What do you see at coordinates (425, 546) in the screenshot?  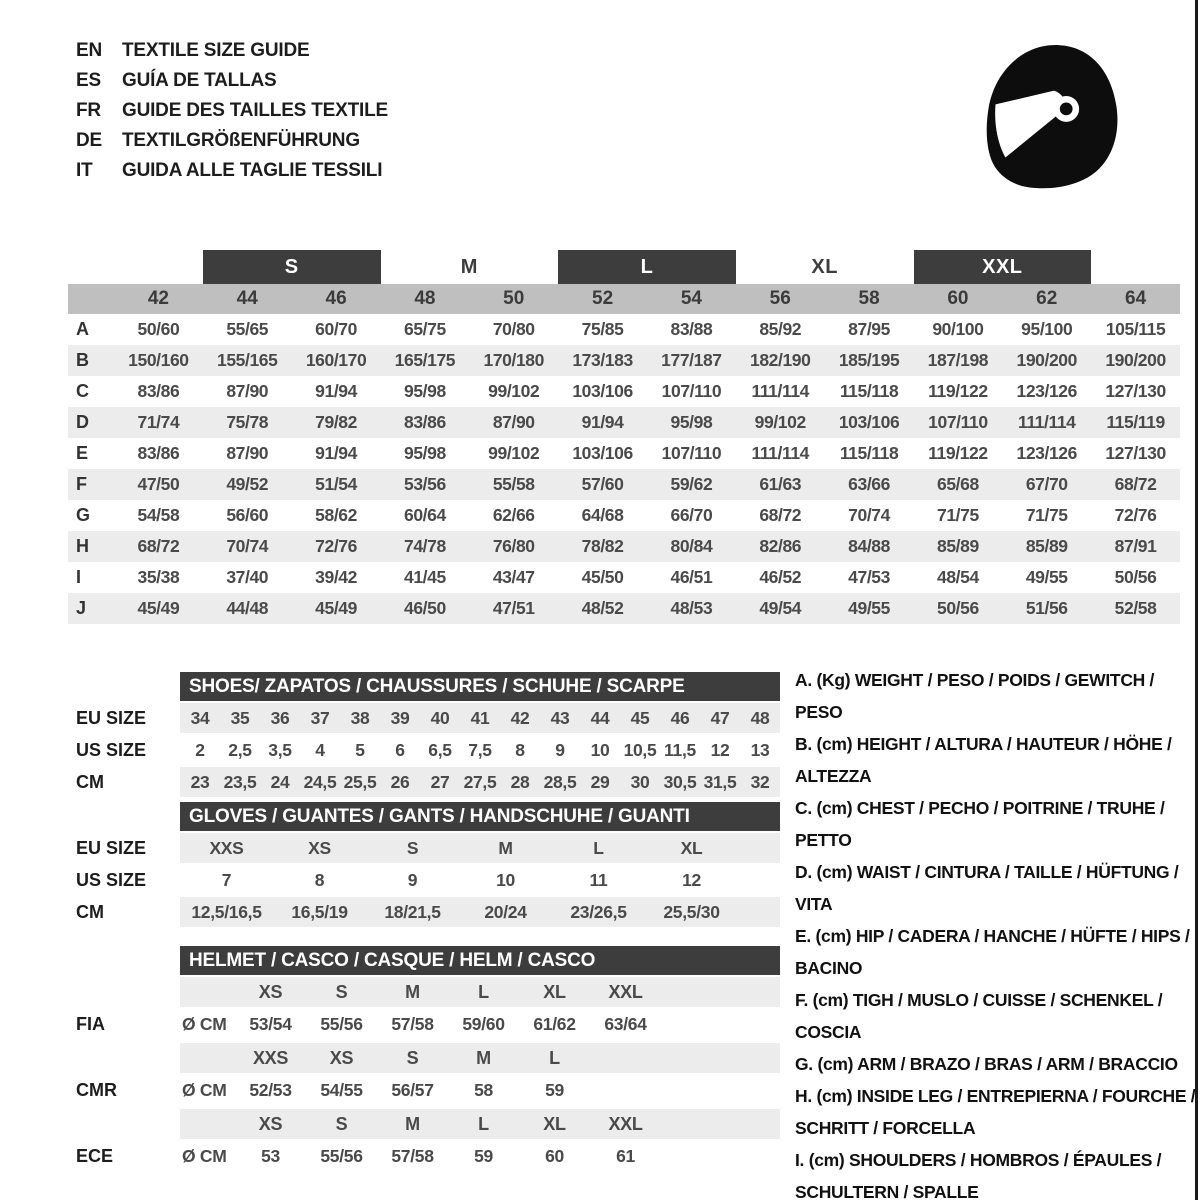 I see `measurement-cell: 74/78` at bounding box center [425, 546].